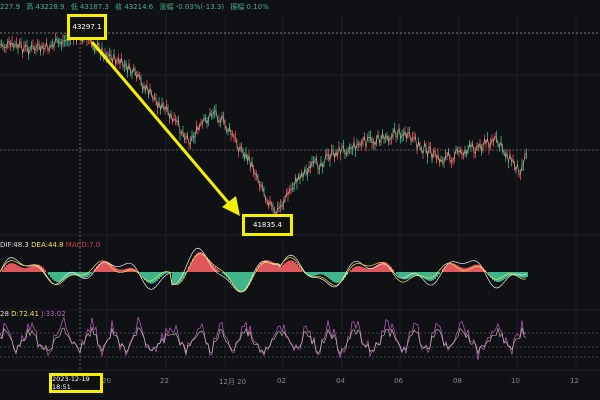 The height and width of the screenshot is (400, 600). I want to click on dif-line, so click(263, 270).